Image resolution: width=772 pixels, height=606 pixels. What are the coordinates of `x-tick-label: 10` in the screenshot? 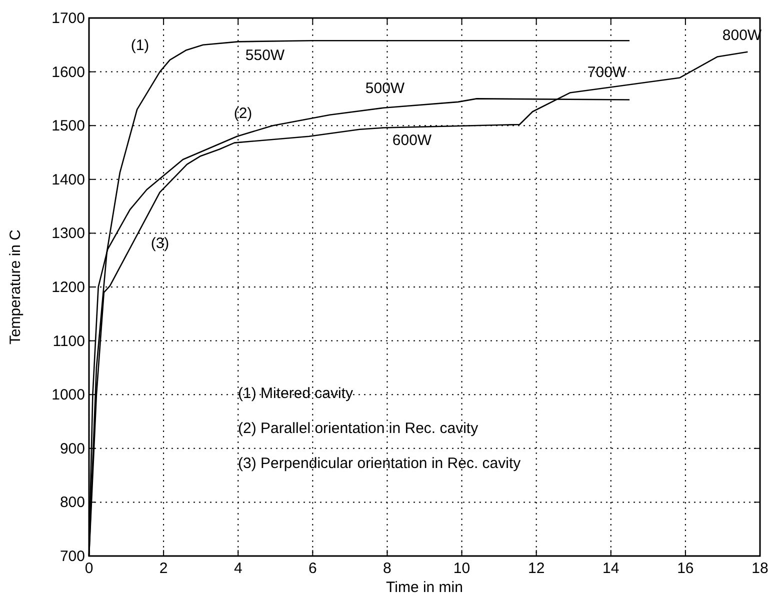 It's located at (461, 568).